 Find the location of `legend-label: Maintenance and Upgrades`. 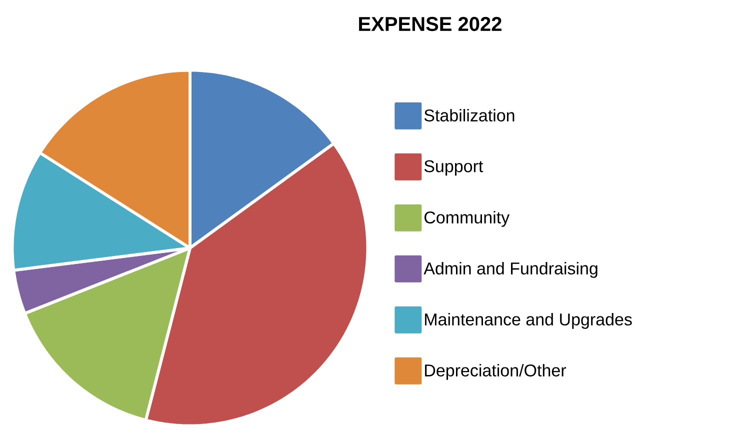

legend-label: Maintenance and Upgrades is located at coordinates (528, 321).